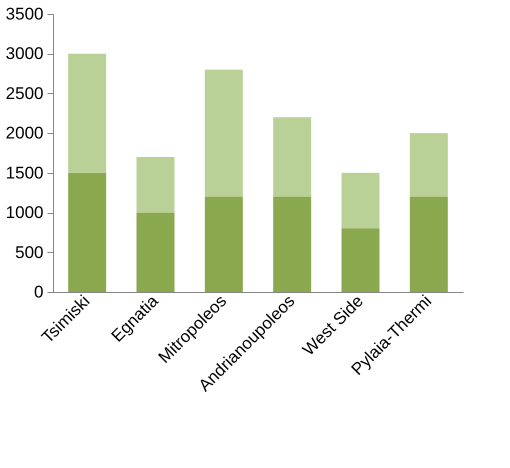 The width and height of the screenshot is (510, 468). What do you see at coordinates (25, 93) in the screenshot?
I see `y-tick-label: 2500` at bounding box center [25, 93].